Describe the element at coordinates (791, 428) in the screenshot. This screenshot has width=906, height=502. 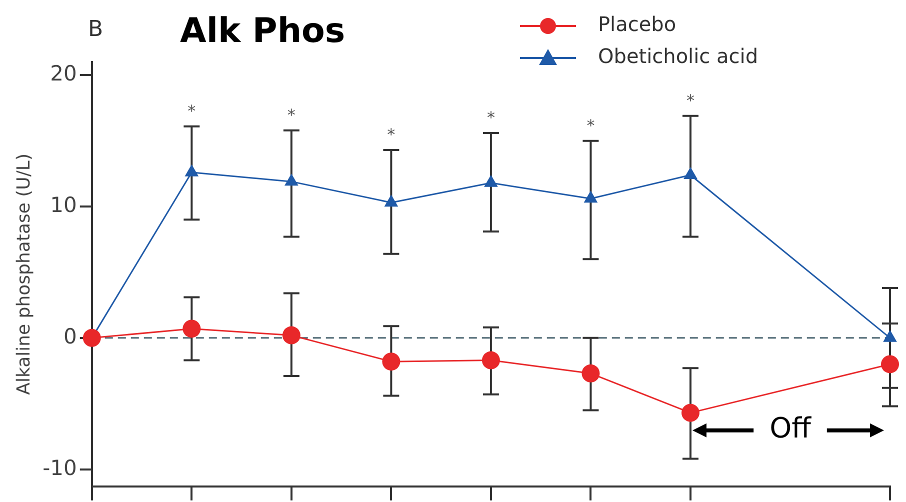
I see `annotation: Off` at that location.